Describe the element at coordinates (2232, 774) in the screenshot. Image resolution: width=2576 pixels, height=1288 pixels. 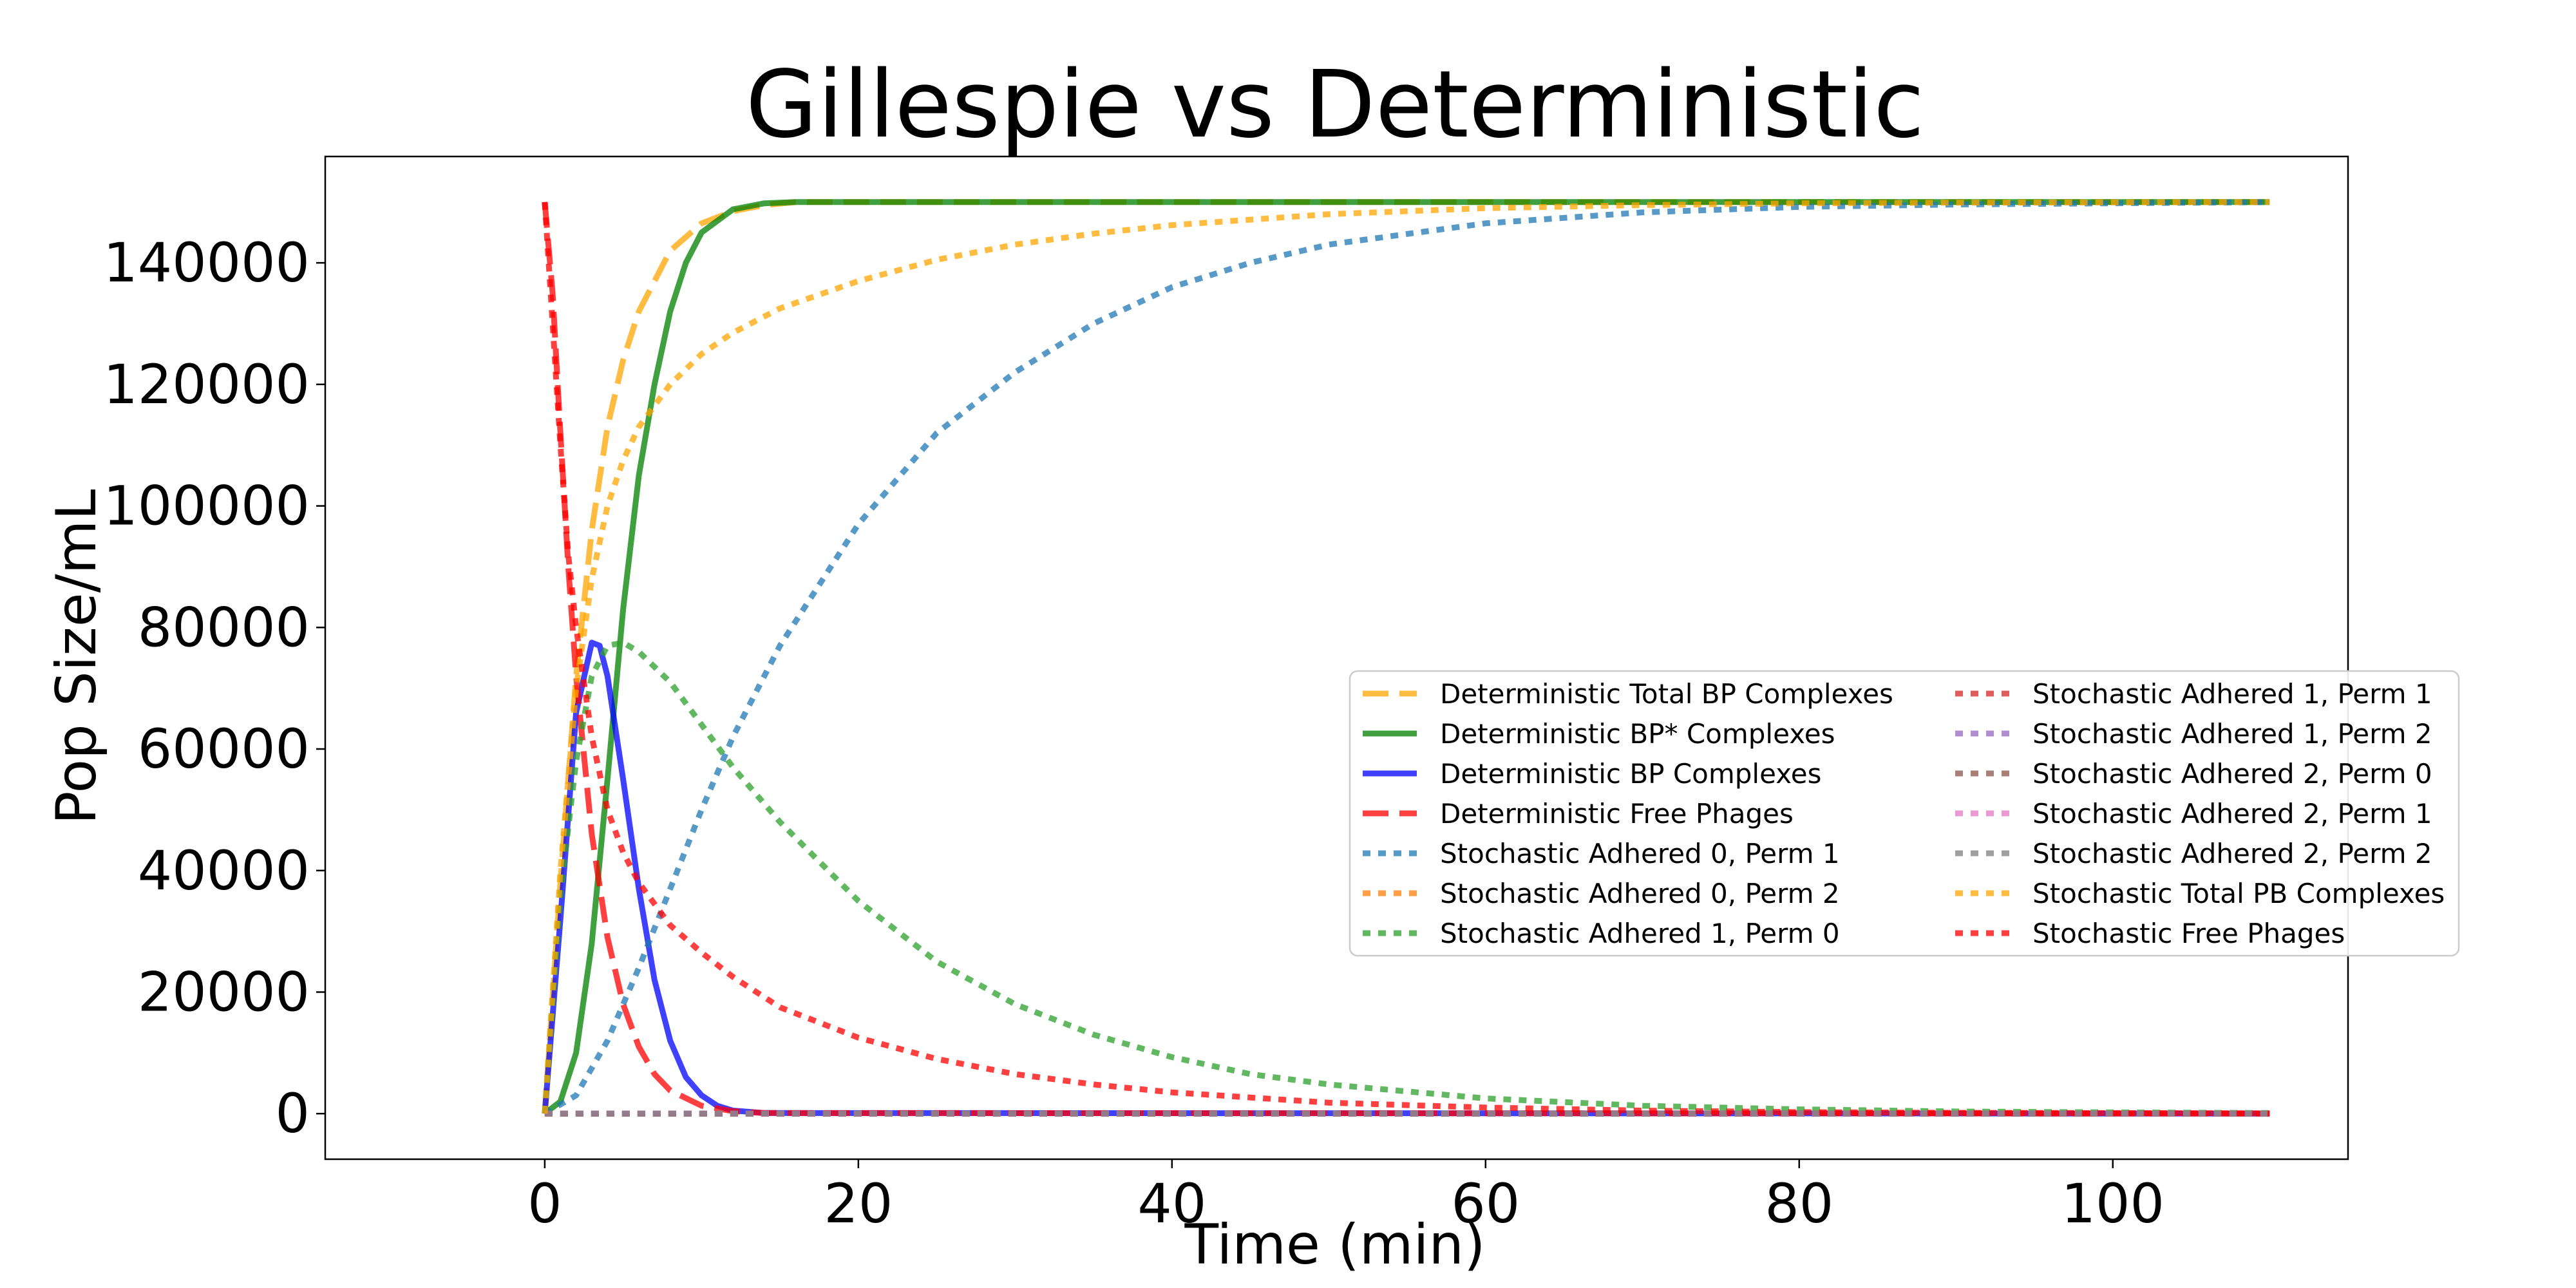
I see `legend-label: Stochastic Adhered 2, Perm 0` at that location.